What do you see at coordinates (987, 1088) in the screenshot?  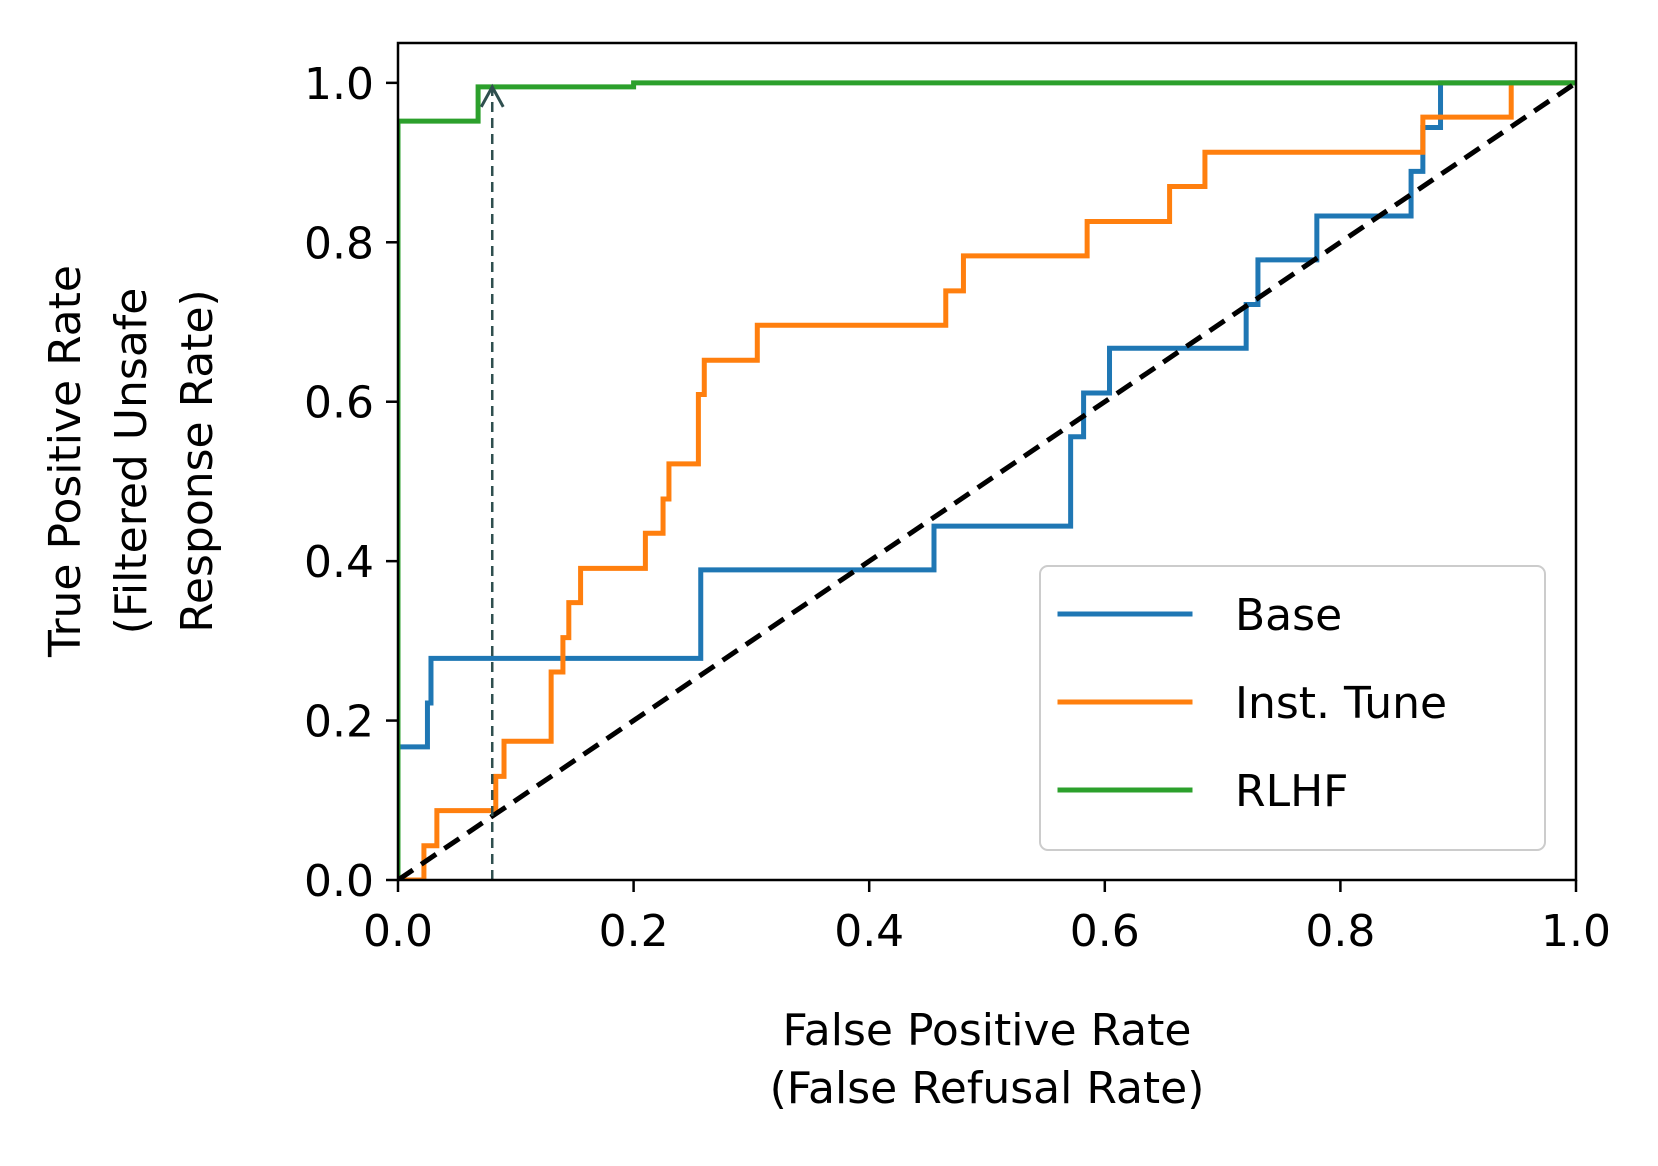 I see `x-axis-title-line-2: (False Refusal Rate)` at bounding box center [987, 1088].